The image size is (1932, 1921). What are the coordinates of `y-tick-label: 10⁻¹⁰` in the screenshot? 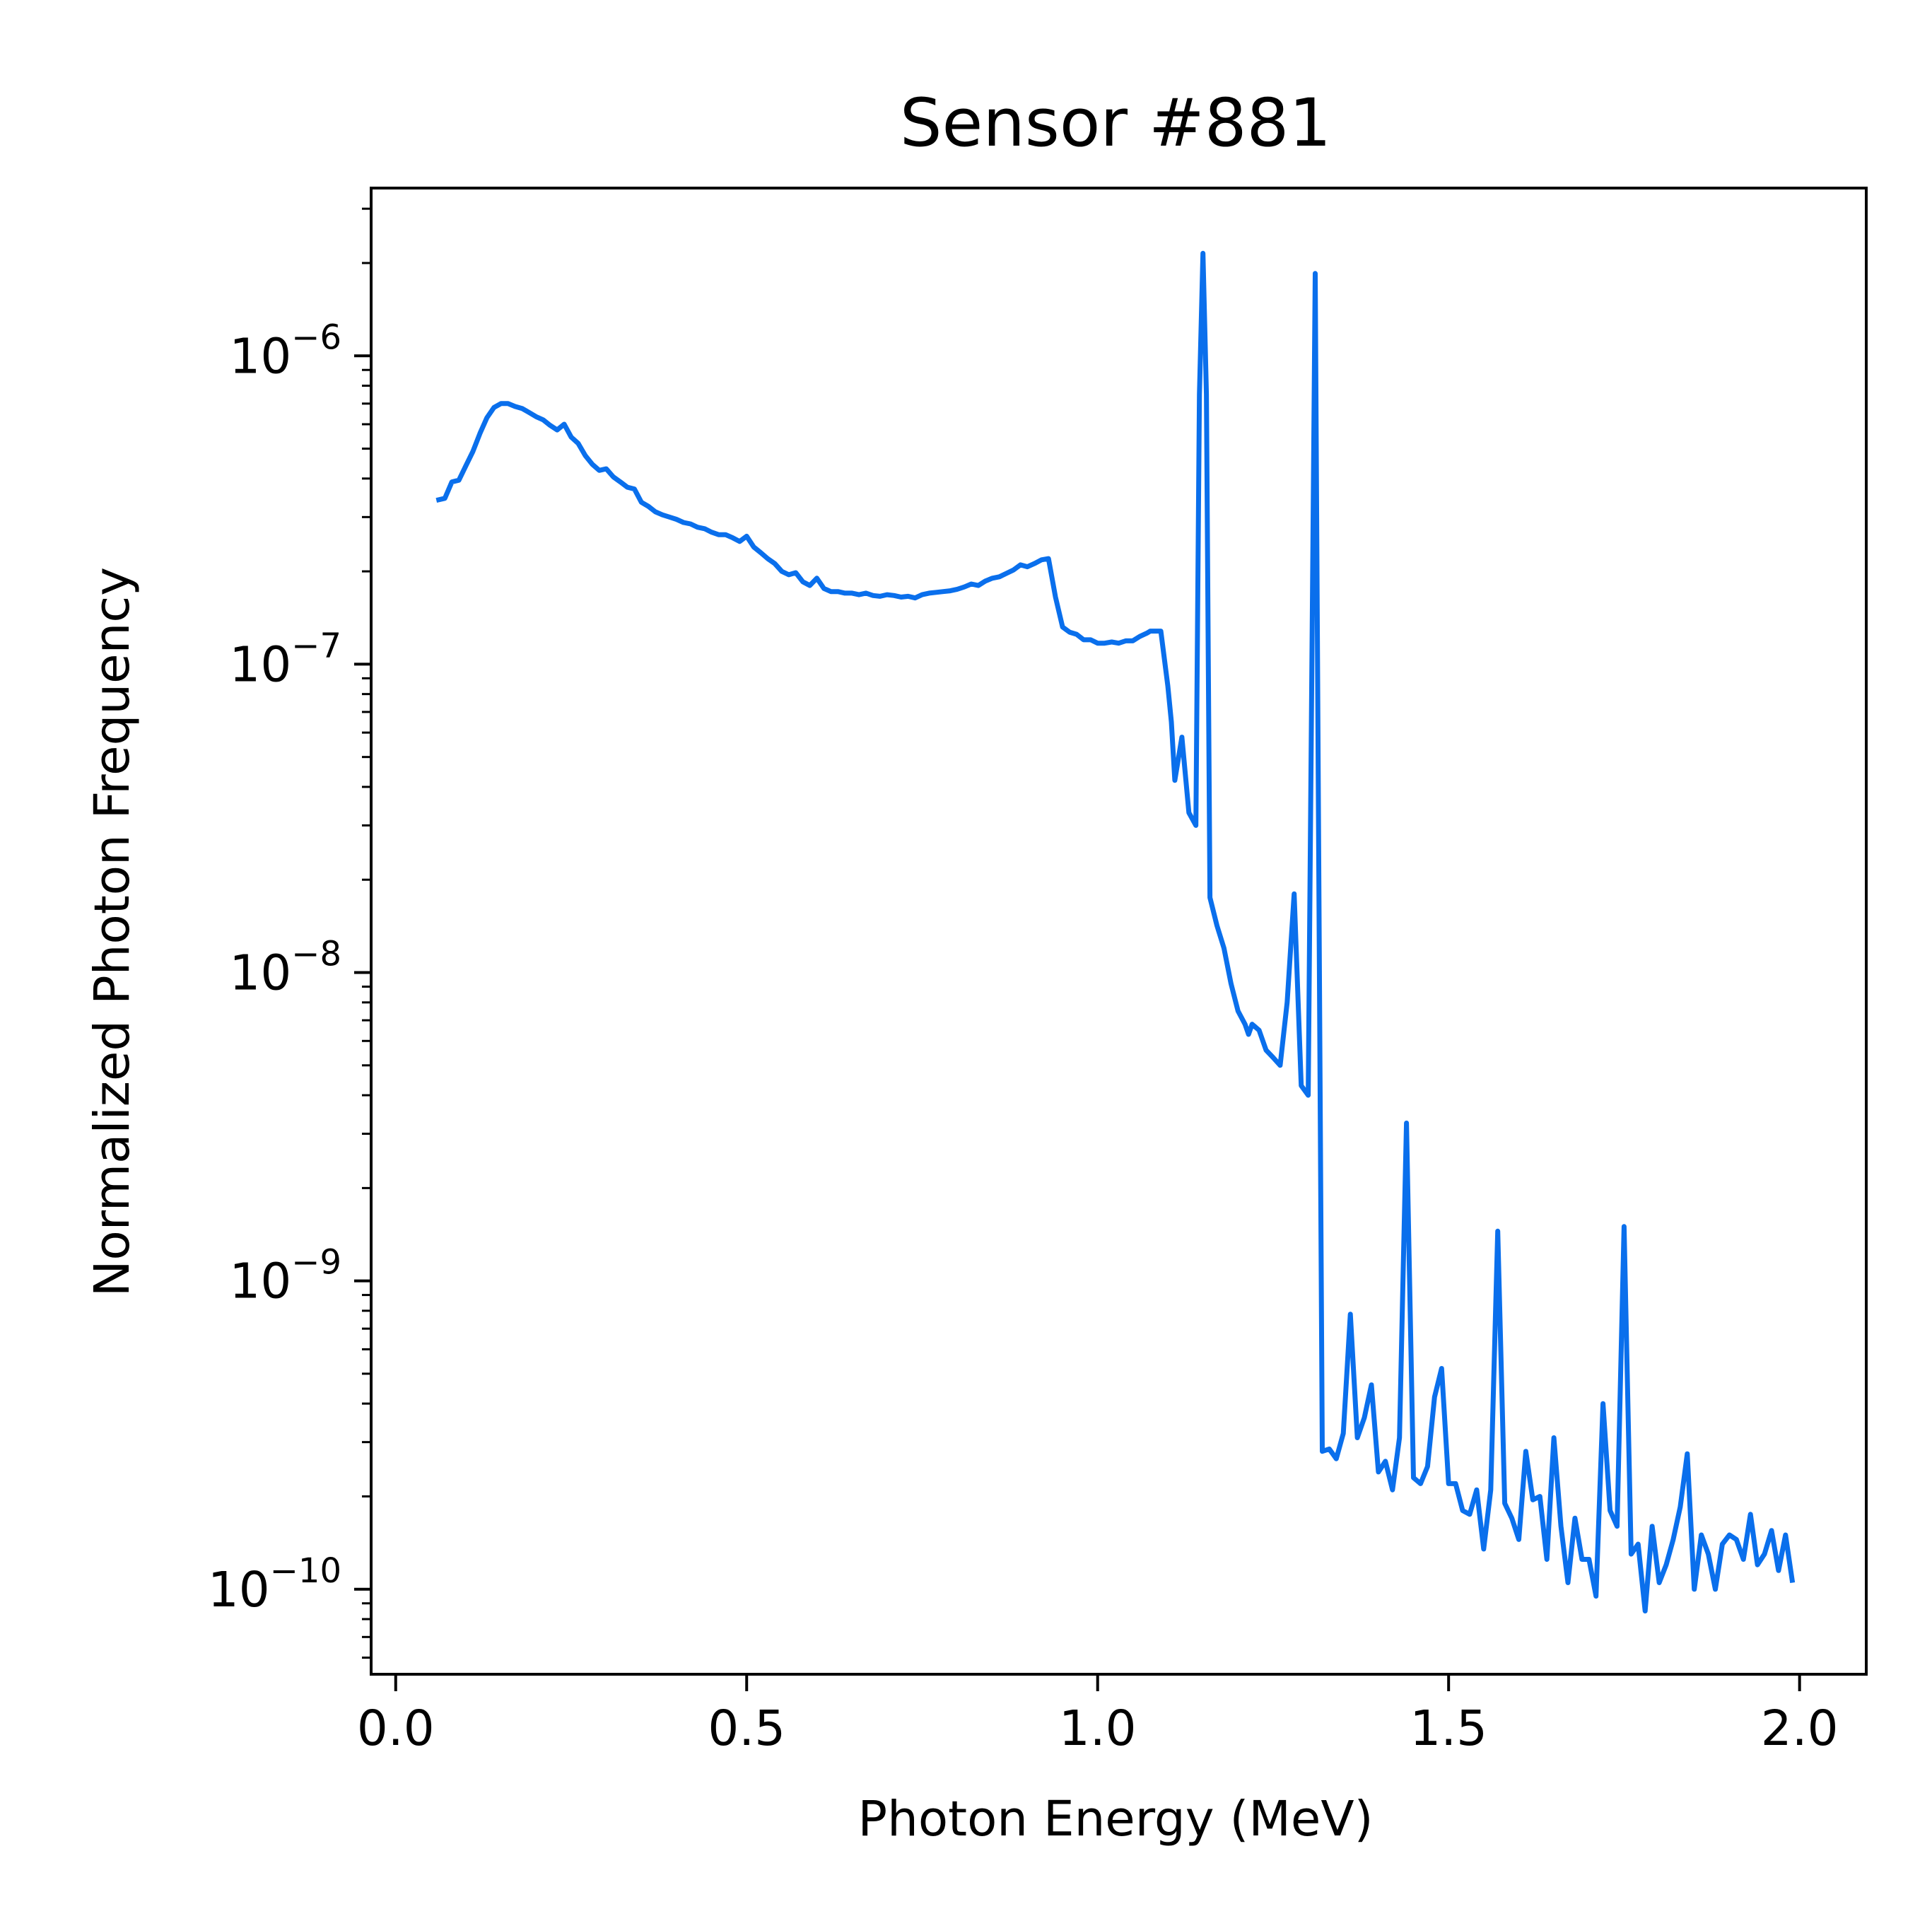 It's located at (274, 1584).